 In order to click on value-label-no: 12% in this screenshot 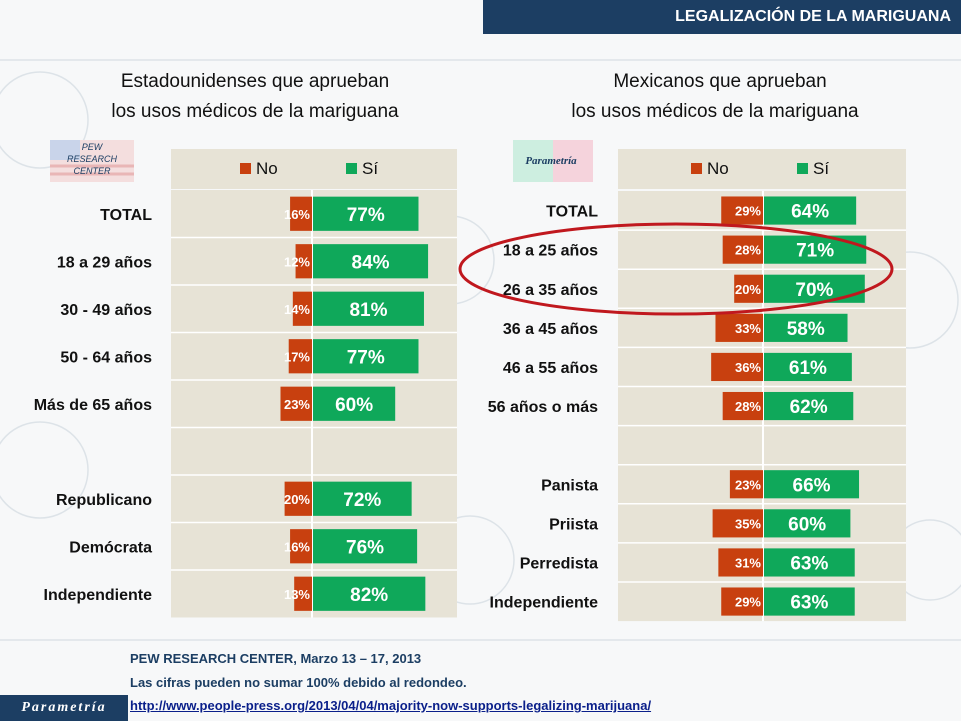, I will do `click(297, 261)`.